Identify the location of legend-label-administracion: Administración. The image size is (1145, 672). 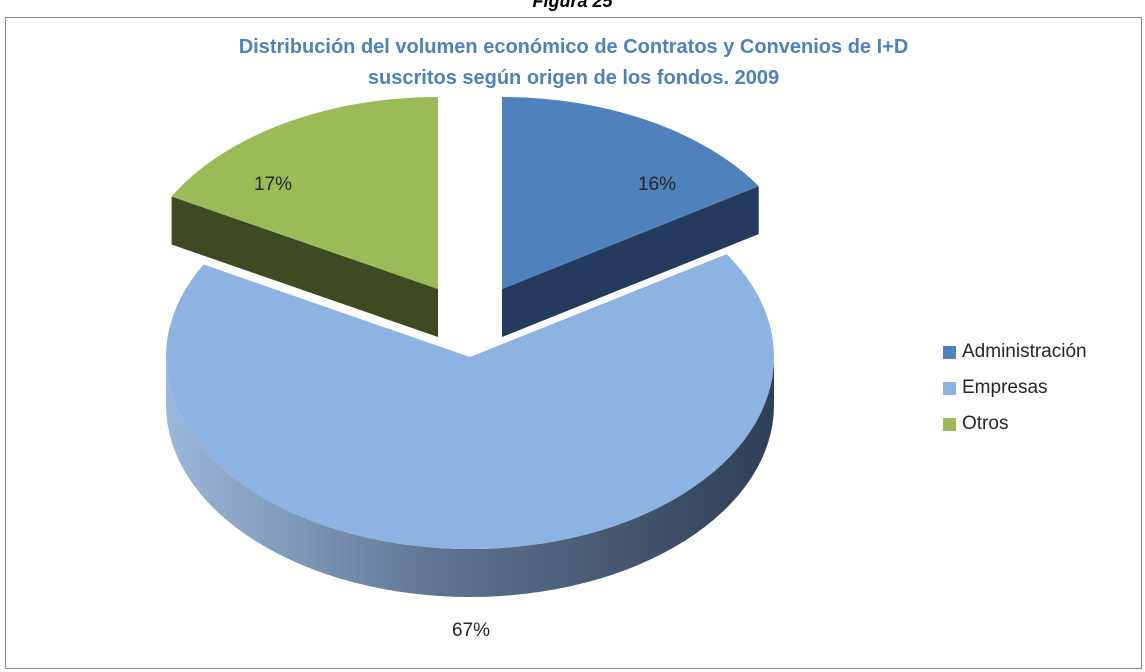
(1024, 351).